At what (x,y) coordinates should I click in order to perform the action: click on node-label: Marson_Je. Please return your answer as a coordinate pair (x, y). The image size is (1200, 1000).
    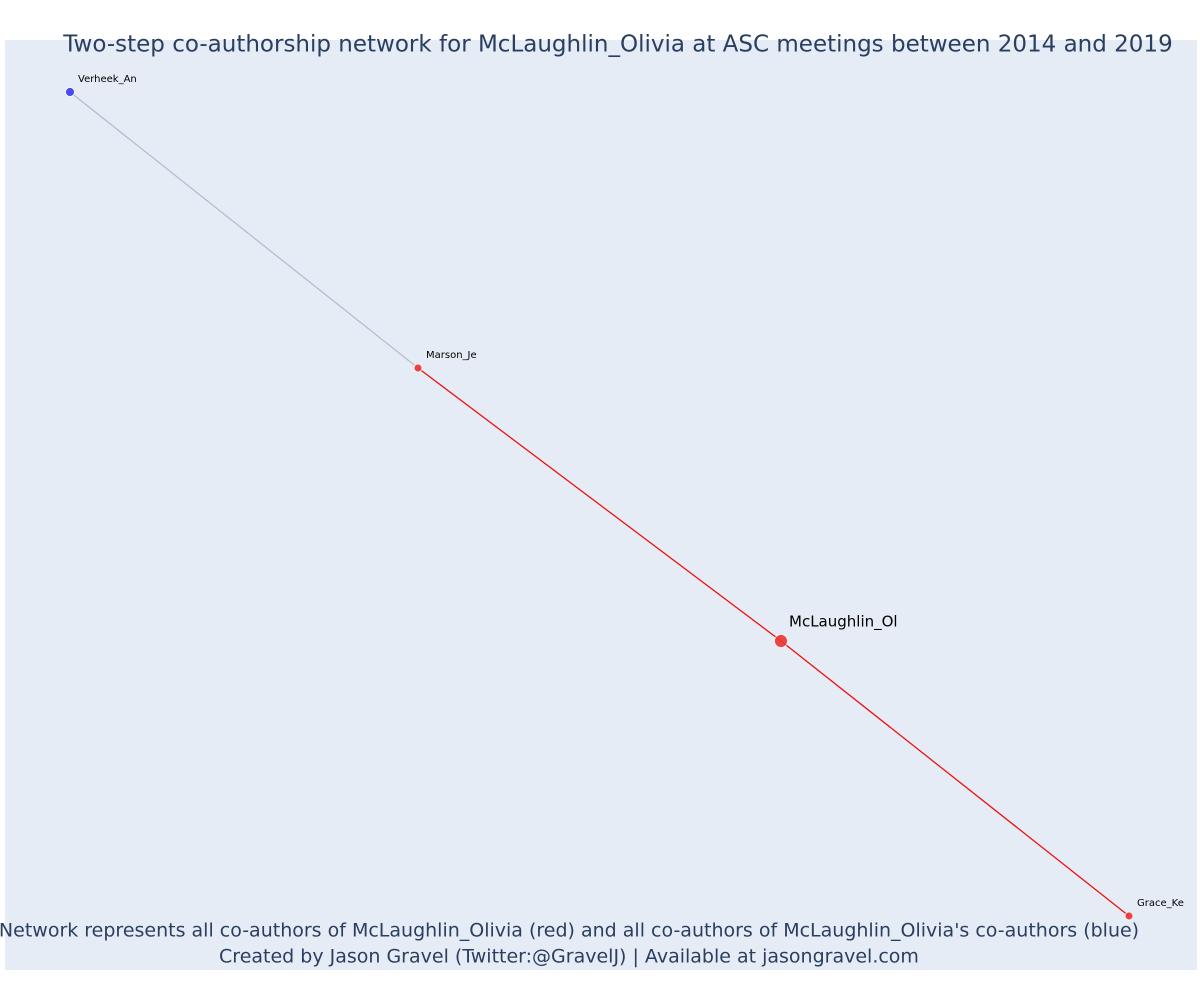
    Looking at the image, I should click on (451, 355).